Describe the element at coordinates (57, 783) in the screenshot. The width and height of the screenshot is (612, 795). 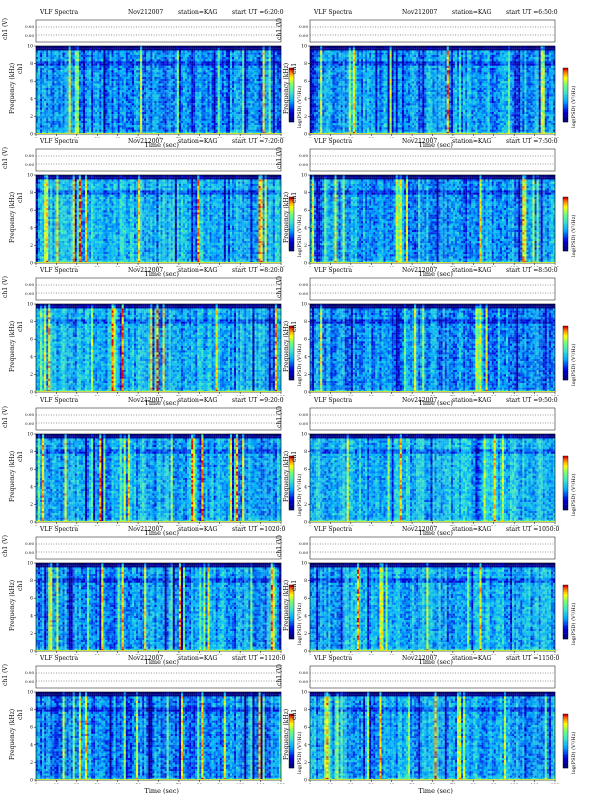
I see `x-tick-label: 10` at that location.